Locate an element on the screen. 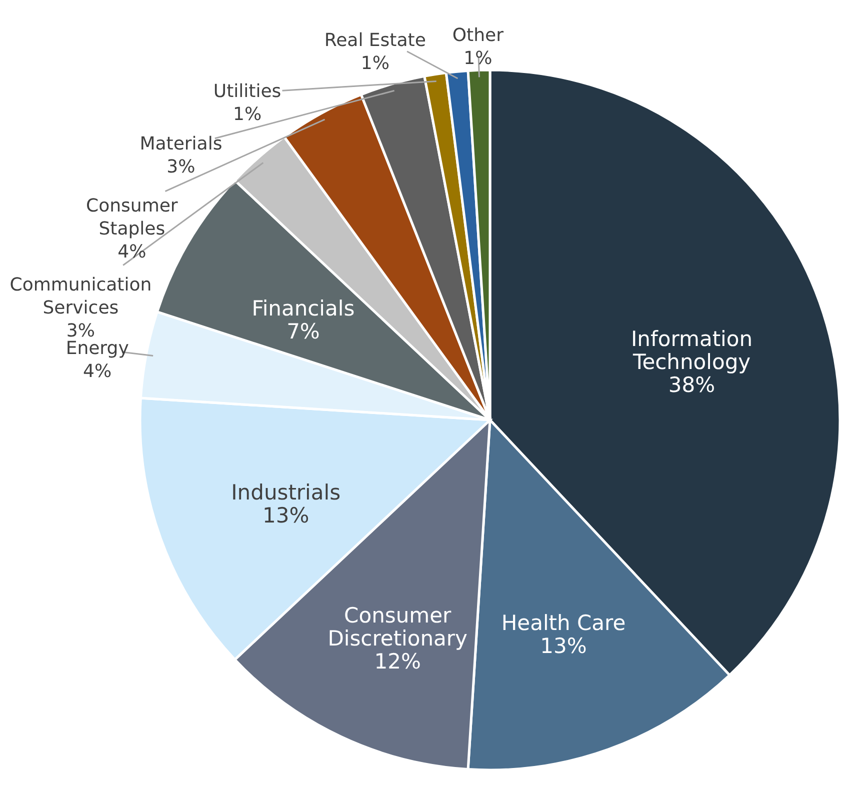  slice-label: Financials is located at coordinates (303, 308).